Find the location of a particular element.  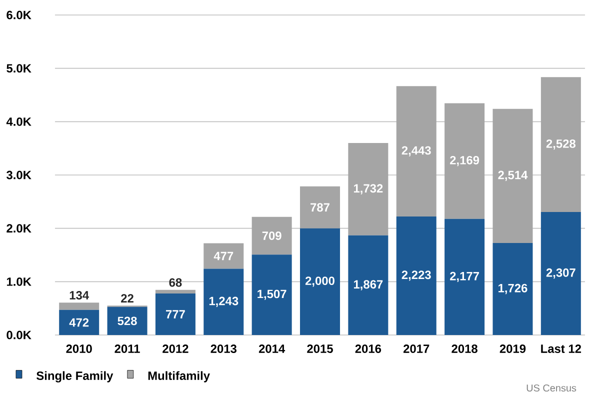

data-label: 472 is located at coordinates (79, 322).